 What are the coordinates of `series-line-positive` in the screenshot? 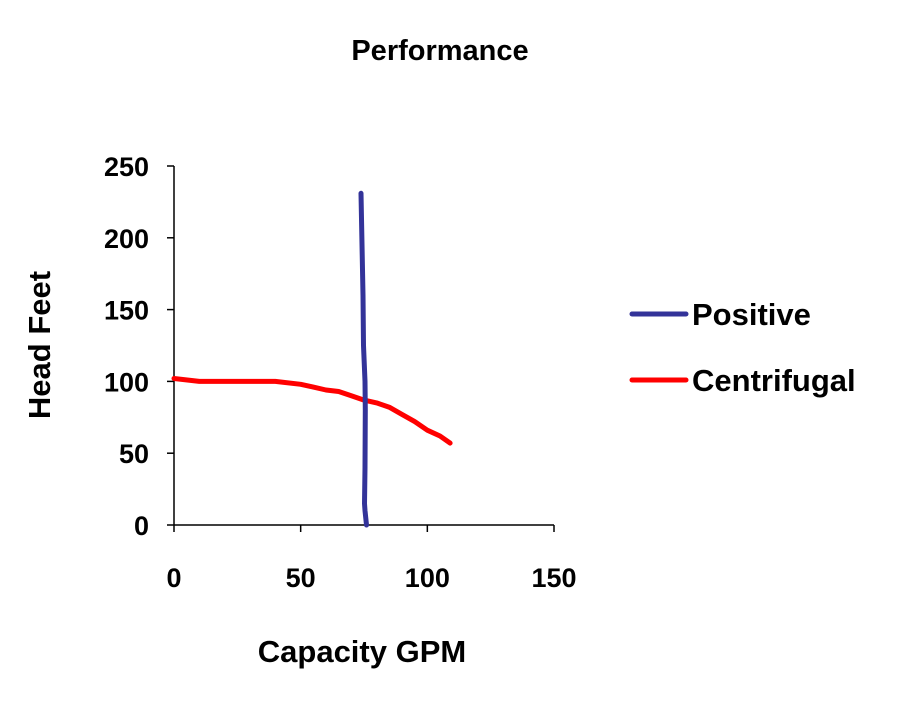 It's located at (363, 359).